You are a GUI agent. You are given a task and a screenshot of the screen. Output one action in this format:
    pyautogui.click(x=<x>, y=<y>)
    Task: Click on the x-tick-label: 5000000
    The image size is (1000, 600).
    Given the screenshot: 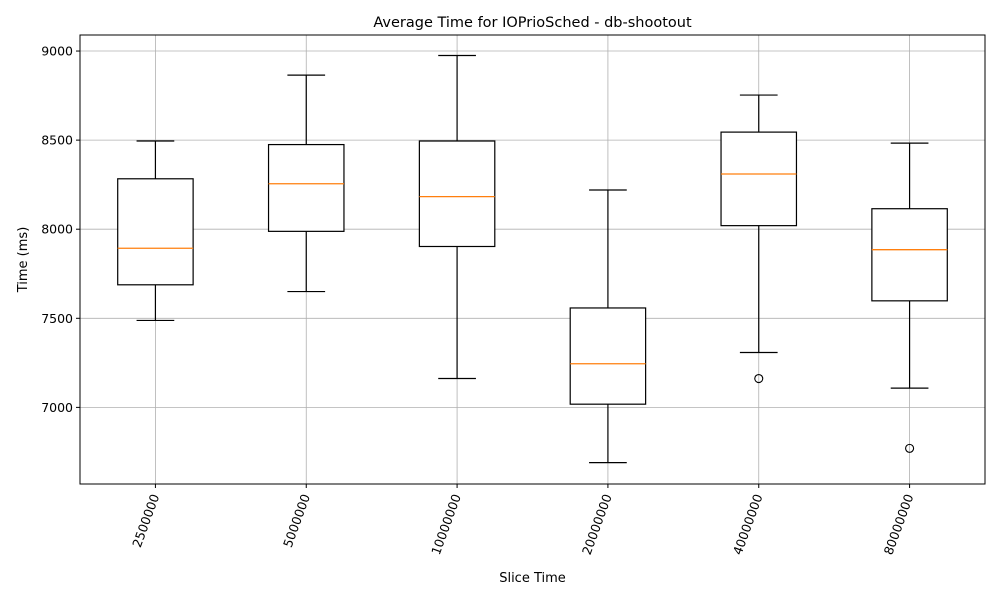 What is the action you would take?
    pyautogui.click(x=296, y=520)
    